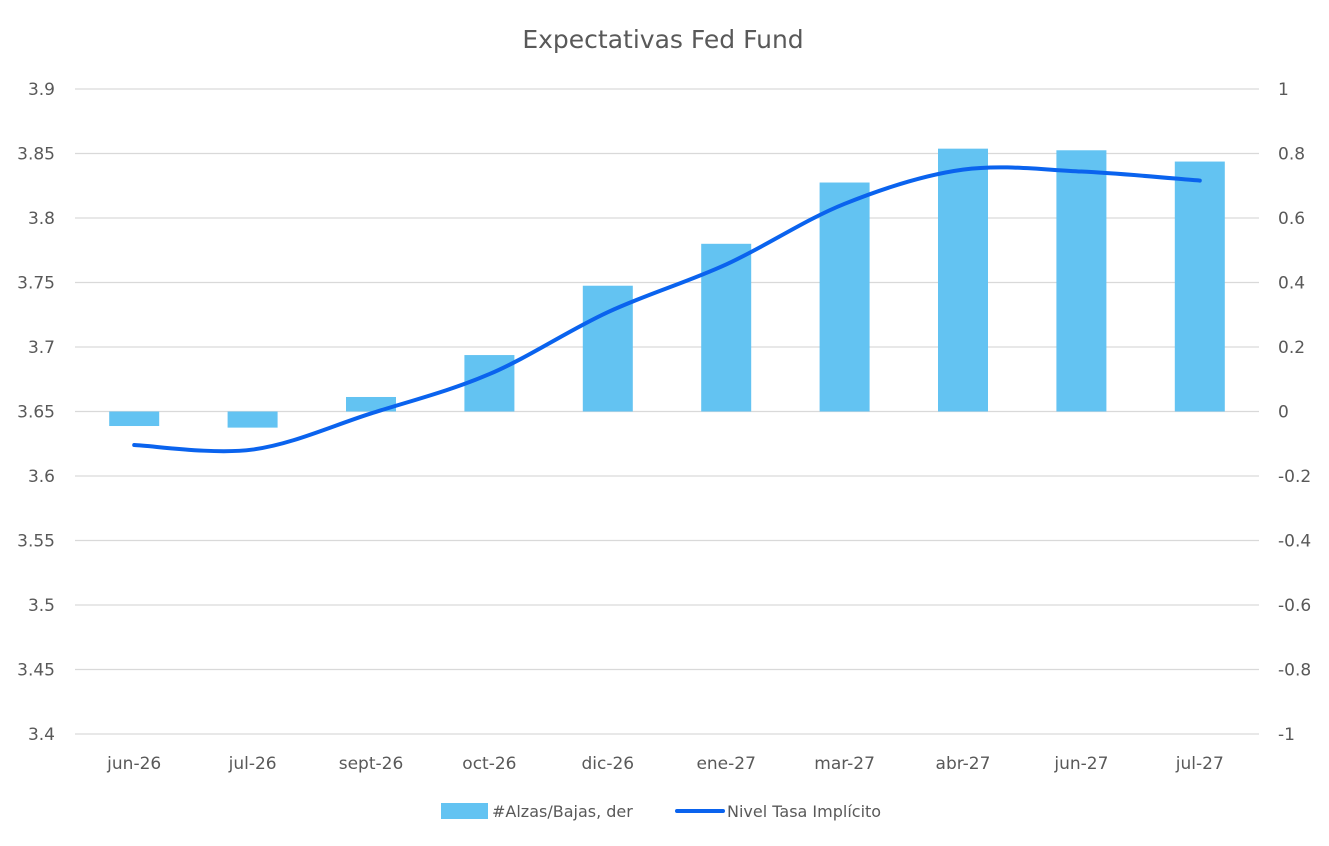 This screenshot has height=846, width=1329. Describe the element at coordinates (36, 542) in the screenshot. I see `left-tick-label: 3.55` at that location.